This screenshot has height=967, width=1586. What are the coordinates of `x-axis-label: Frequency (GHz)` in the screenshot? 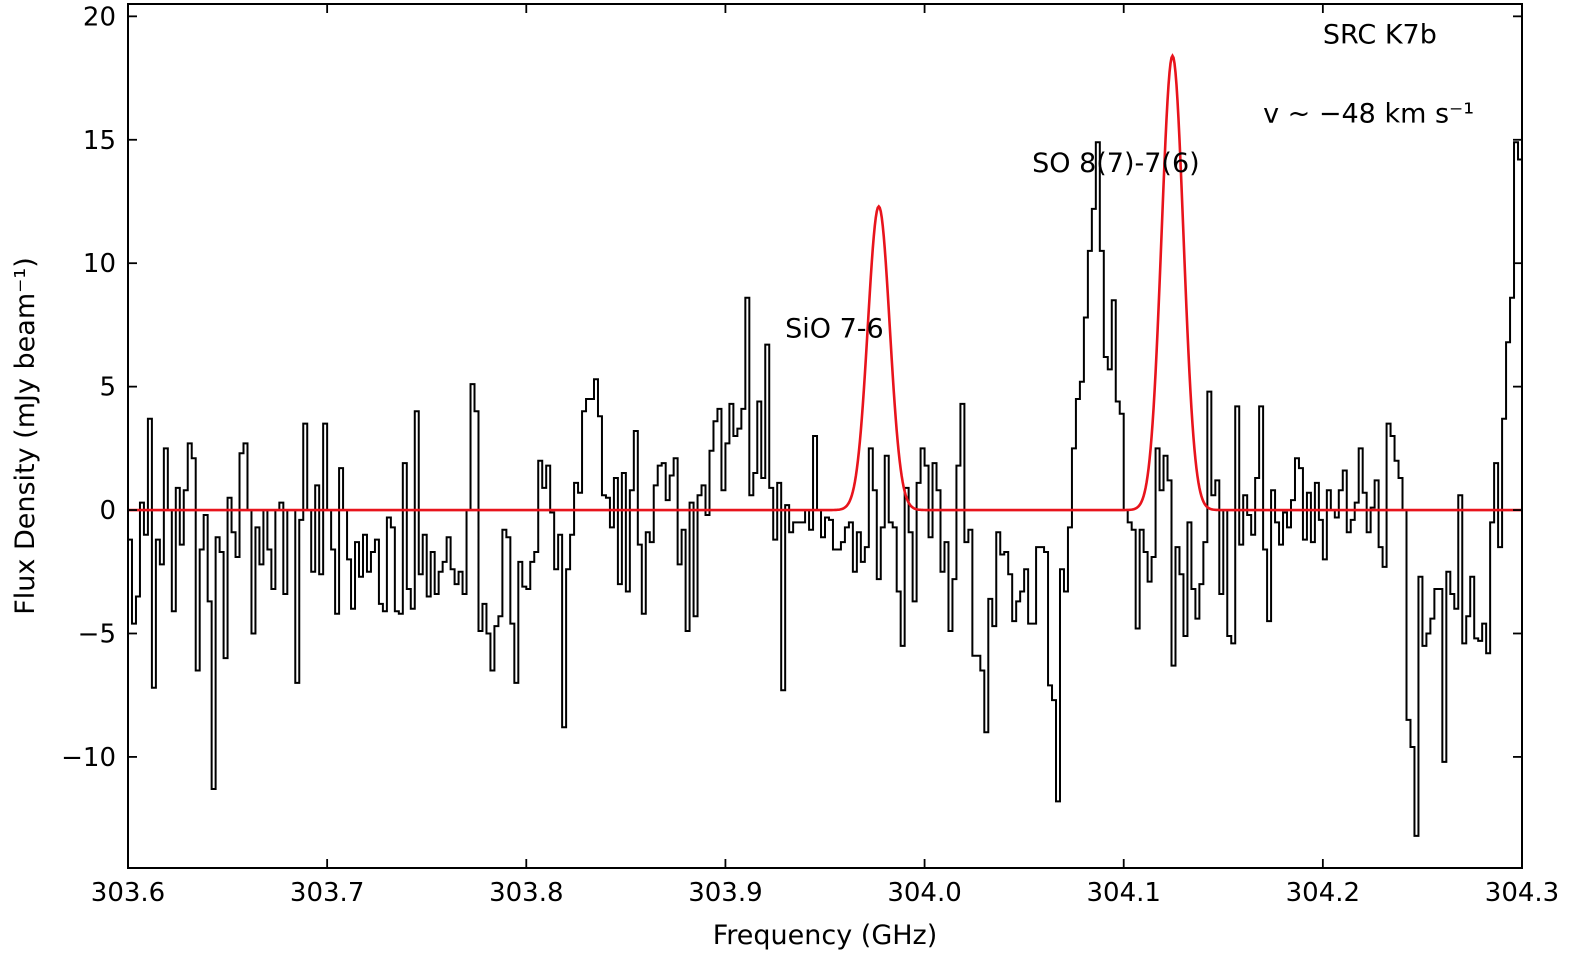 It's located at (825, 935).